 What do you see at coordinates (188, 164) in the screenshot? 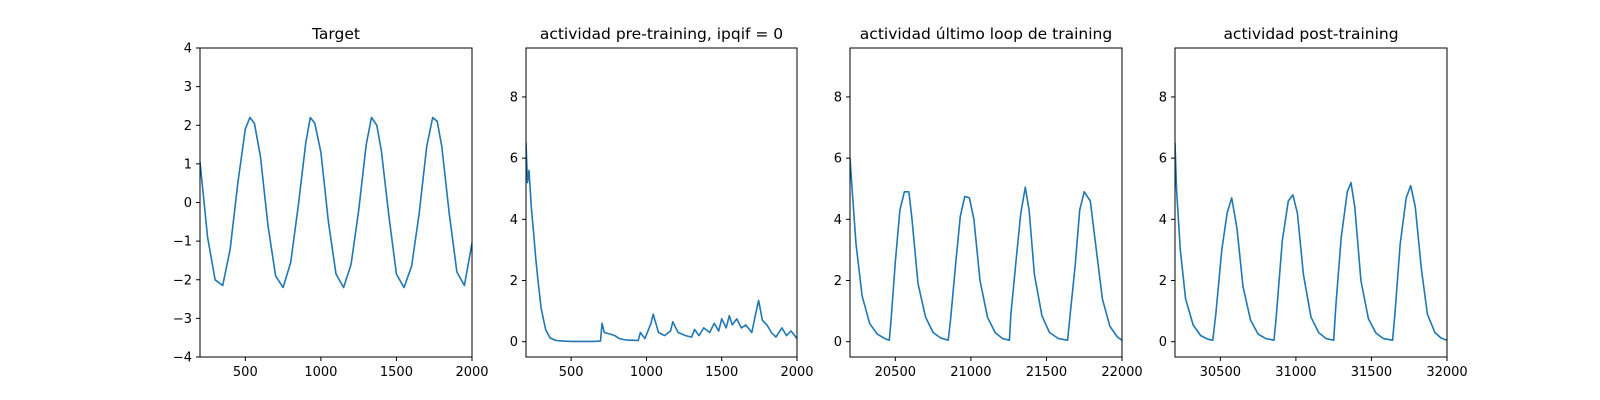
I see `y-tick-label: 1` at bounding box center [188, 164].